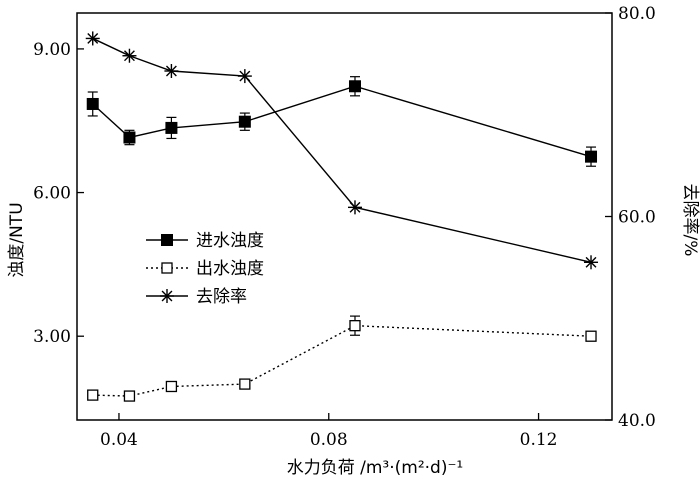 This screenshot has height=498, width=700. Describe the element at coordinates (690, 220) in the screenshot. I see `y2-axis-title: 去除率/%` at that location.